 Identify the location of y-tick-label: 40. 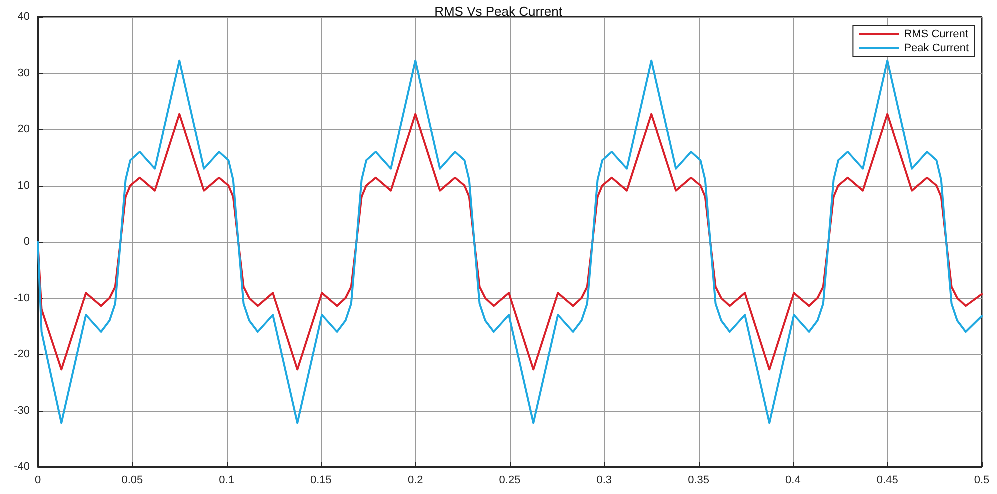
(24, 17).